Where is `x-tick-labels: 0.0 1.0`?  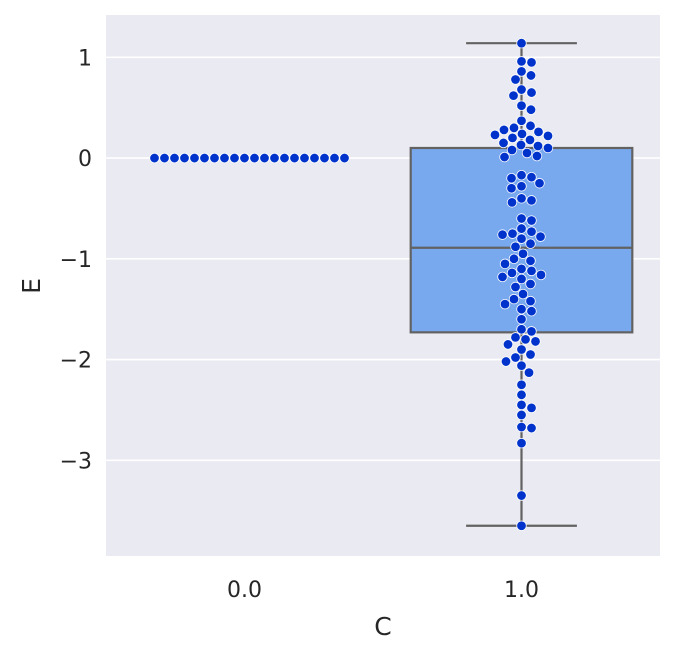
x-tick-labels: 0.0 1.0 is located at coordinates (383, 590).